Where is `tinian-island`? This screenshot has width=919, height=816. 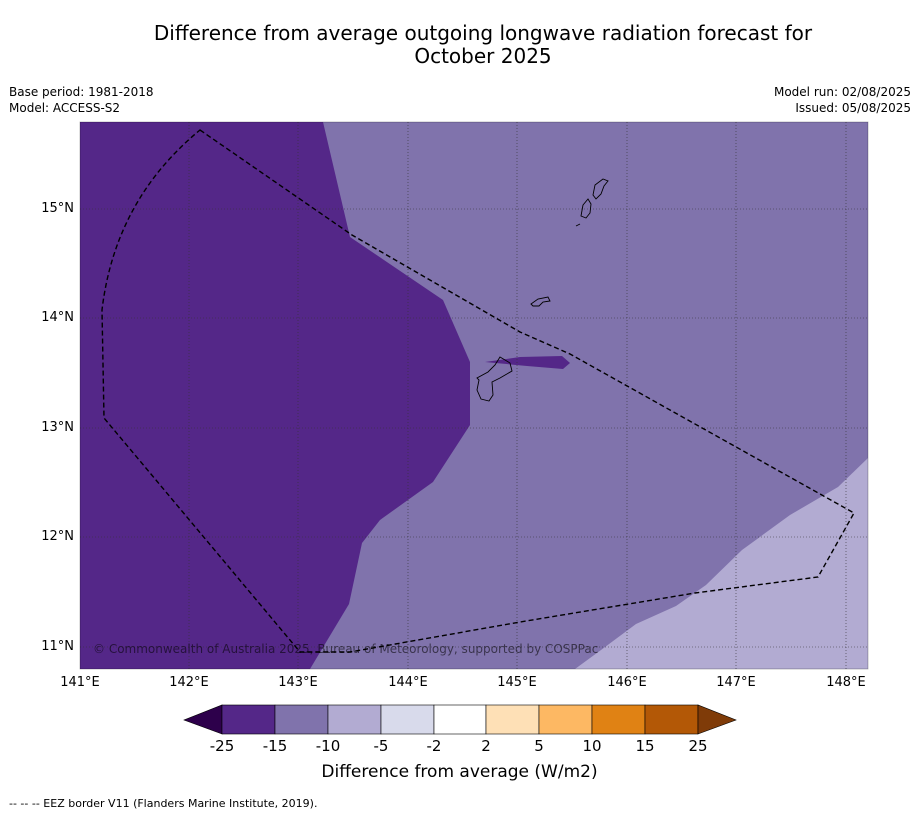 tinian-island is located at coordinates (586, 208).